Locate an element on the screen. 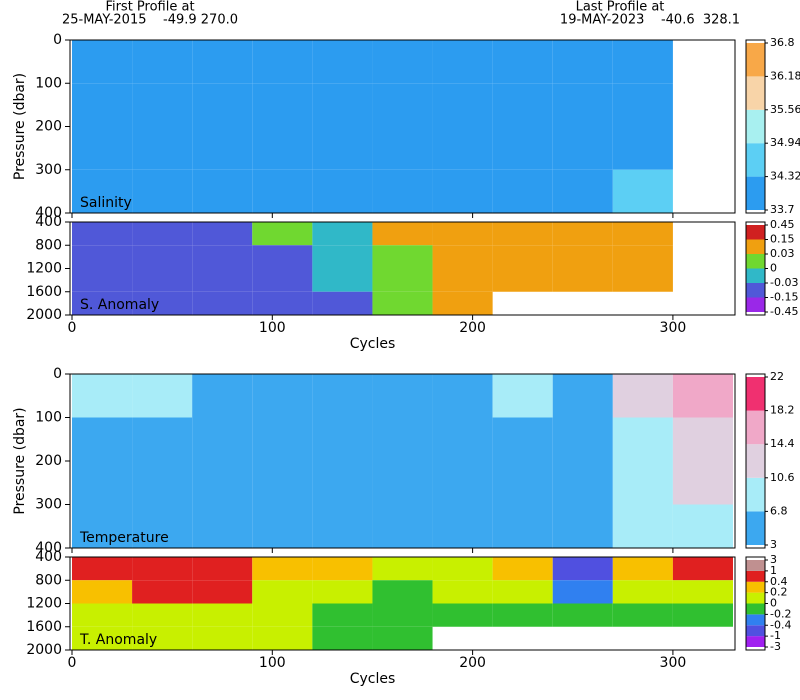  colorbar-label: -0.03 is located at coordinates (784, 282).